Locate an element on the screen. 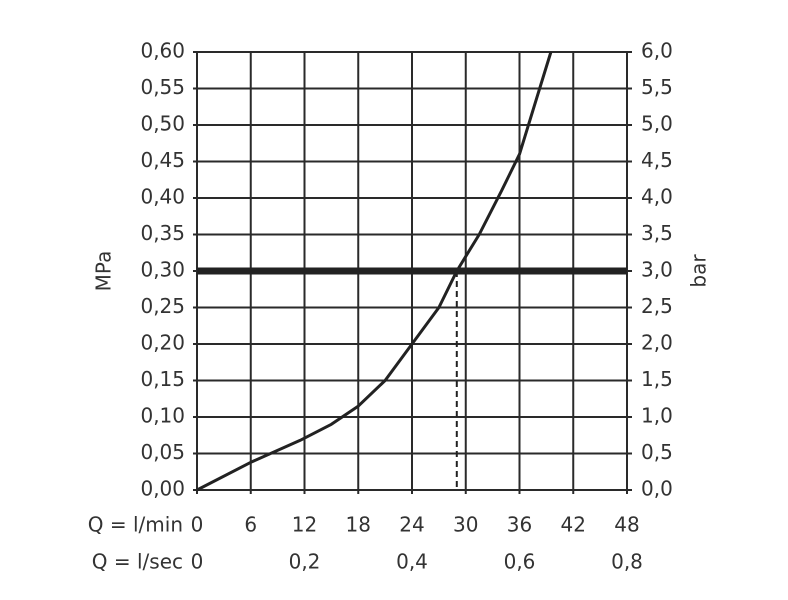  y2-tick-label: 2,5 is located at coordinates (657, 306).